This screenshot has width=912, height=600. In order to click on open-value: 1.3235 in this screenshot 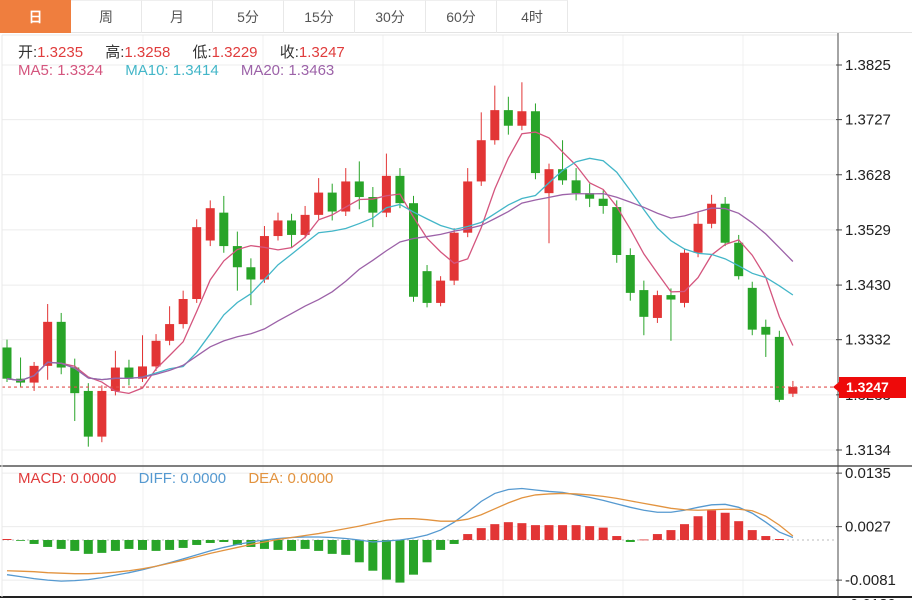, I will do `click(60, 52)`.